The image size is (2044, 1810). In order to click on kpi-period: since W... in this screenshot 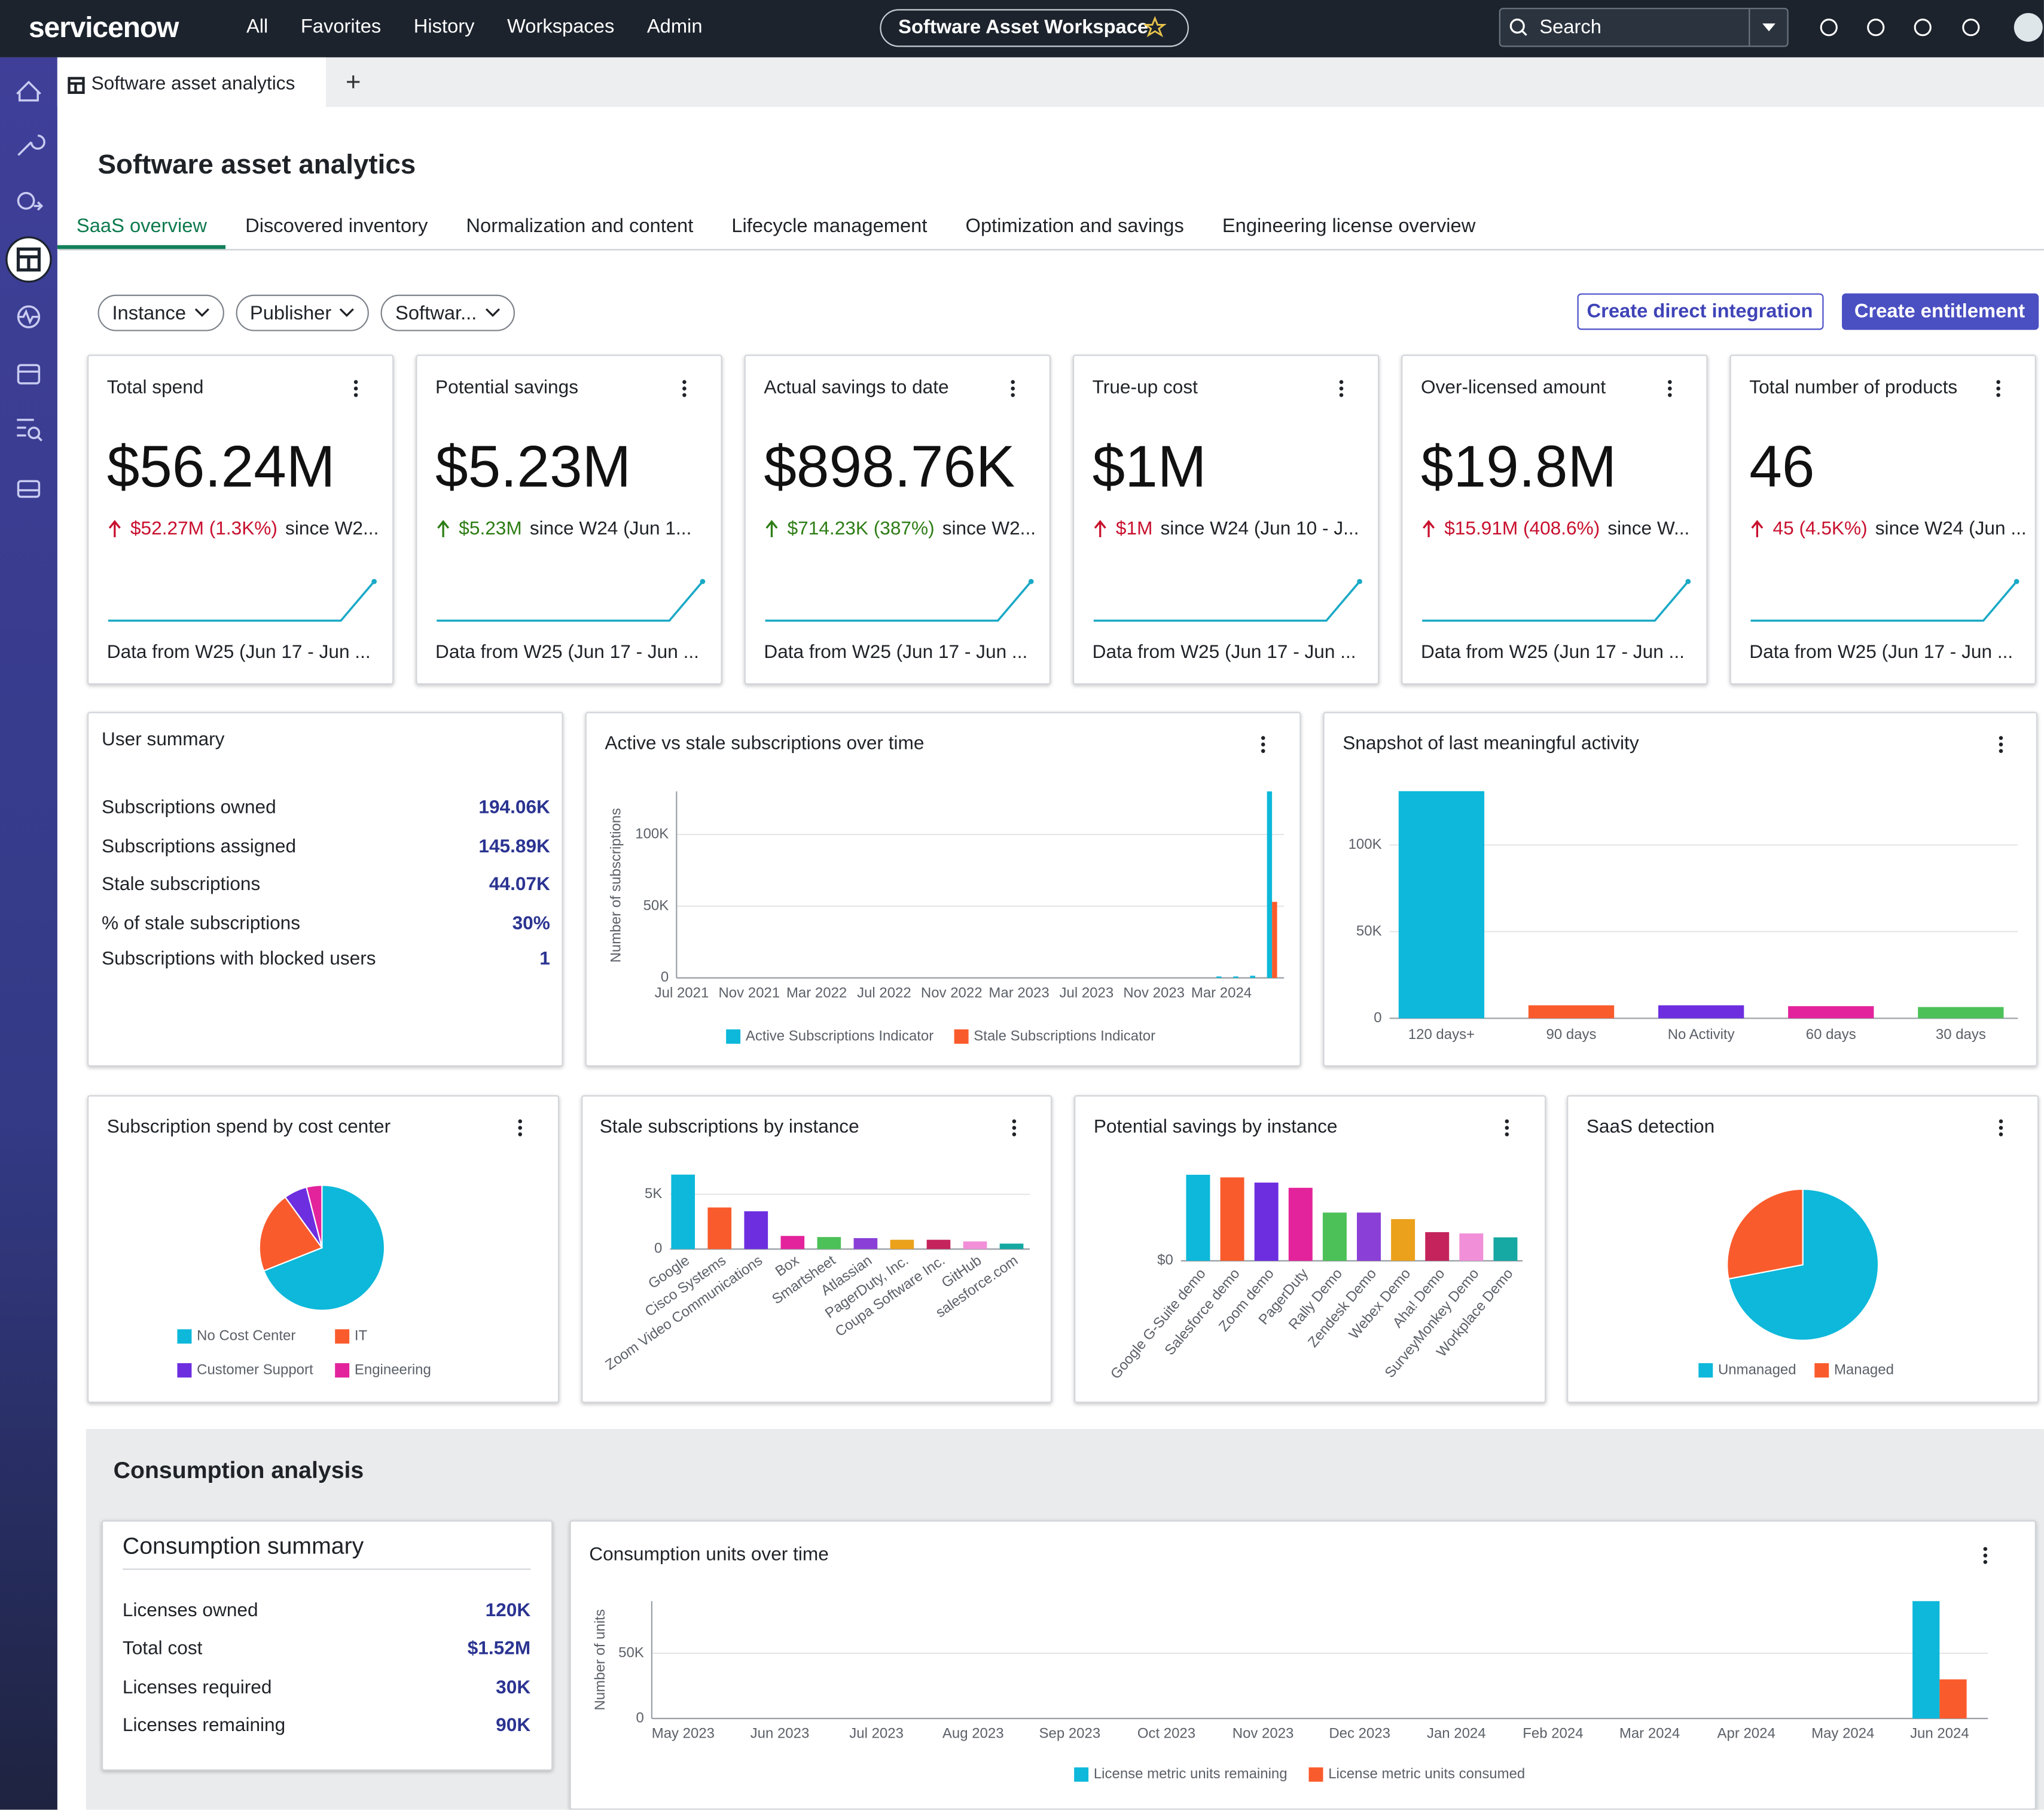, I will do `click(1648, 529)`.